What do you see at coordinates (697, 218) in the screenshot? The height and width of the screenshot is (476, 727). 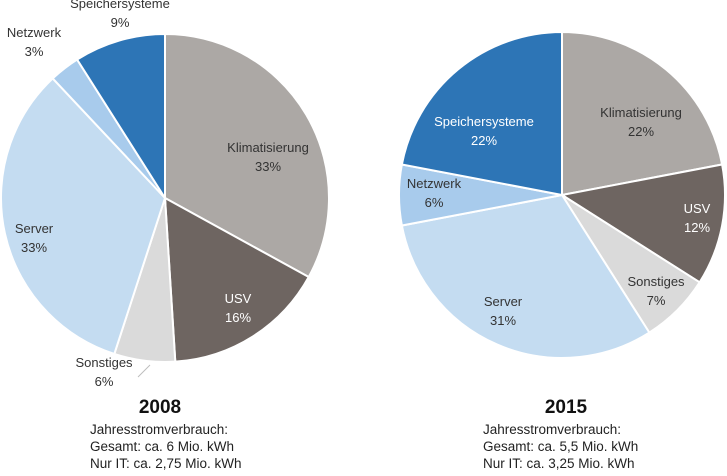 I see `slice-label-2015-usv: USV 12%` at bounding box center [697, 218].